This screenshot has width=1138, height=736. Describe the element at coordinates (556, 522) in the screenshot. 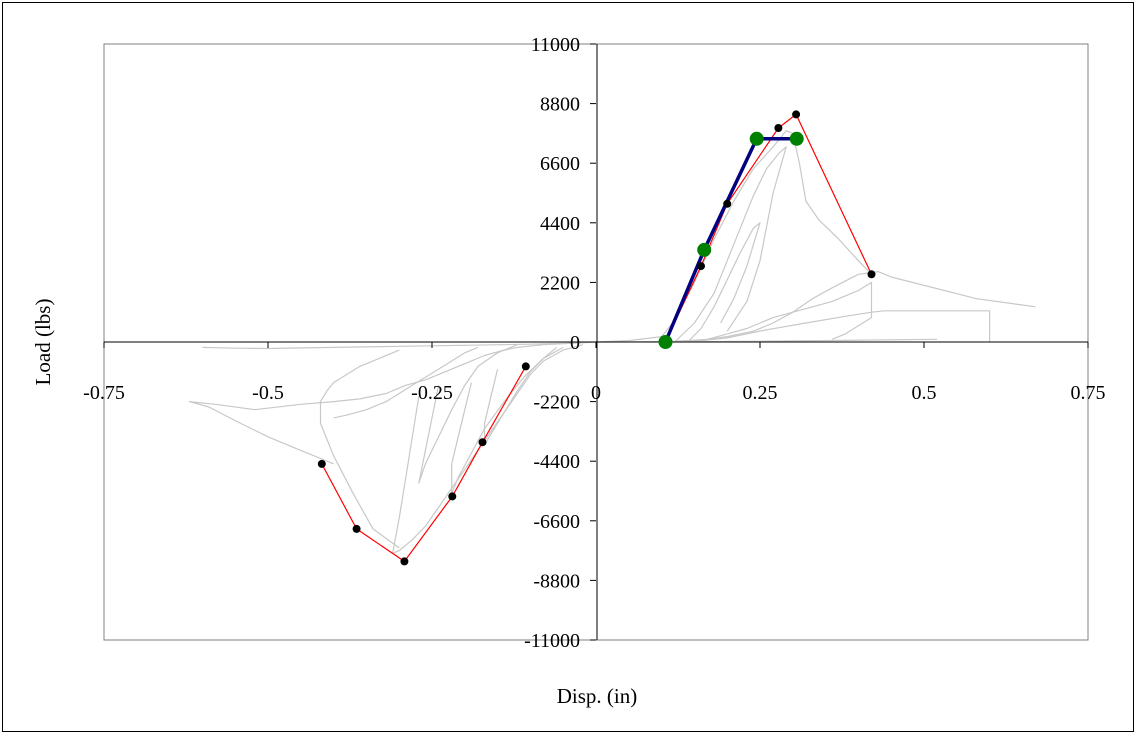

I see `y-tick-label: -6600` at that location.